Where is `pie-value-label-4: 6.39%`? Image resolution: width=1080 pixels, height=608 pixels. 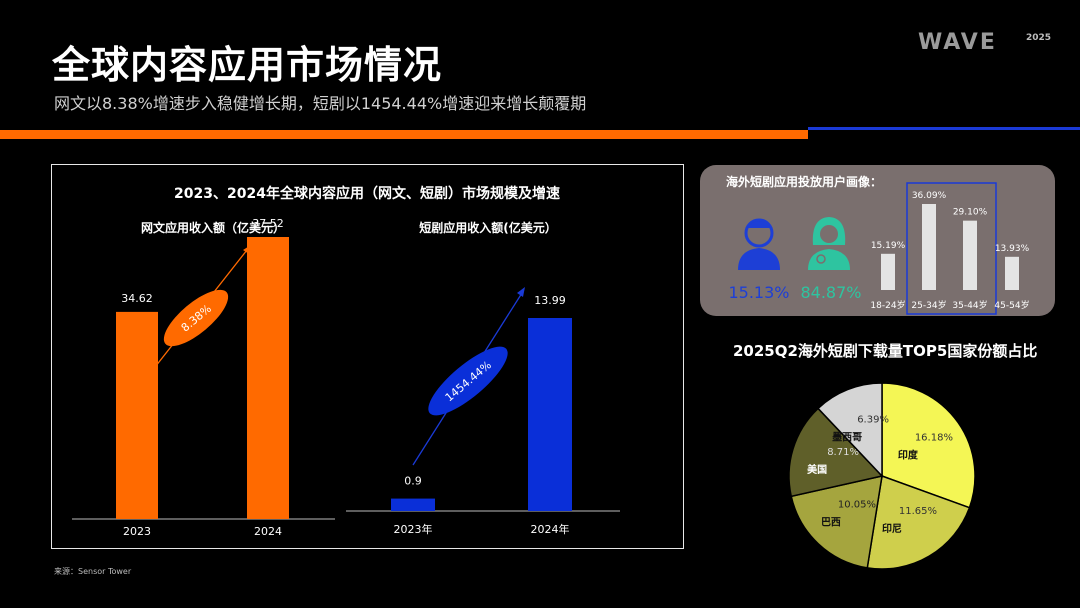 pie-value-label-4: 6.39% is located at coordinates (873, 419).